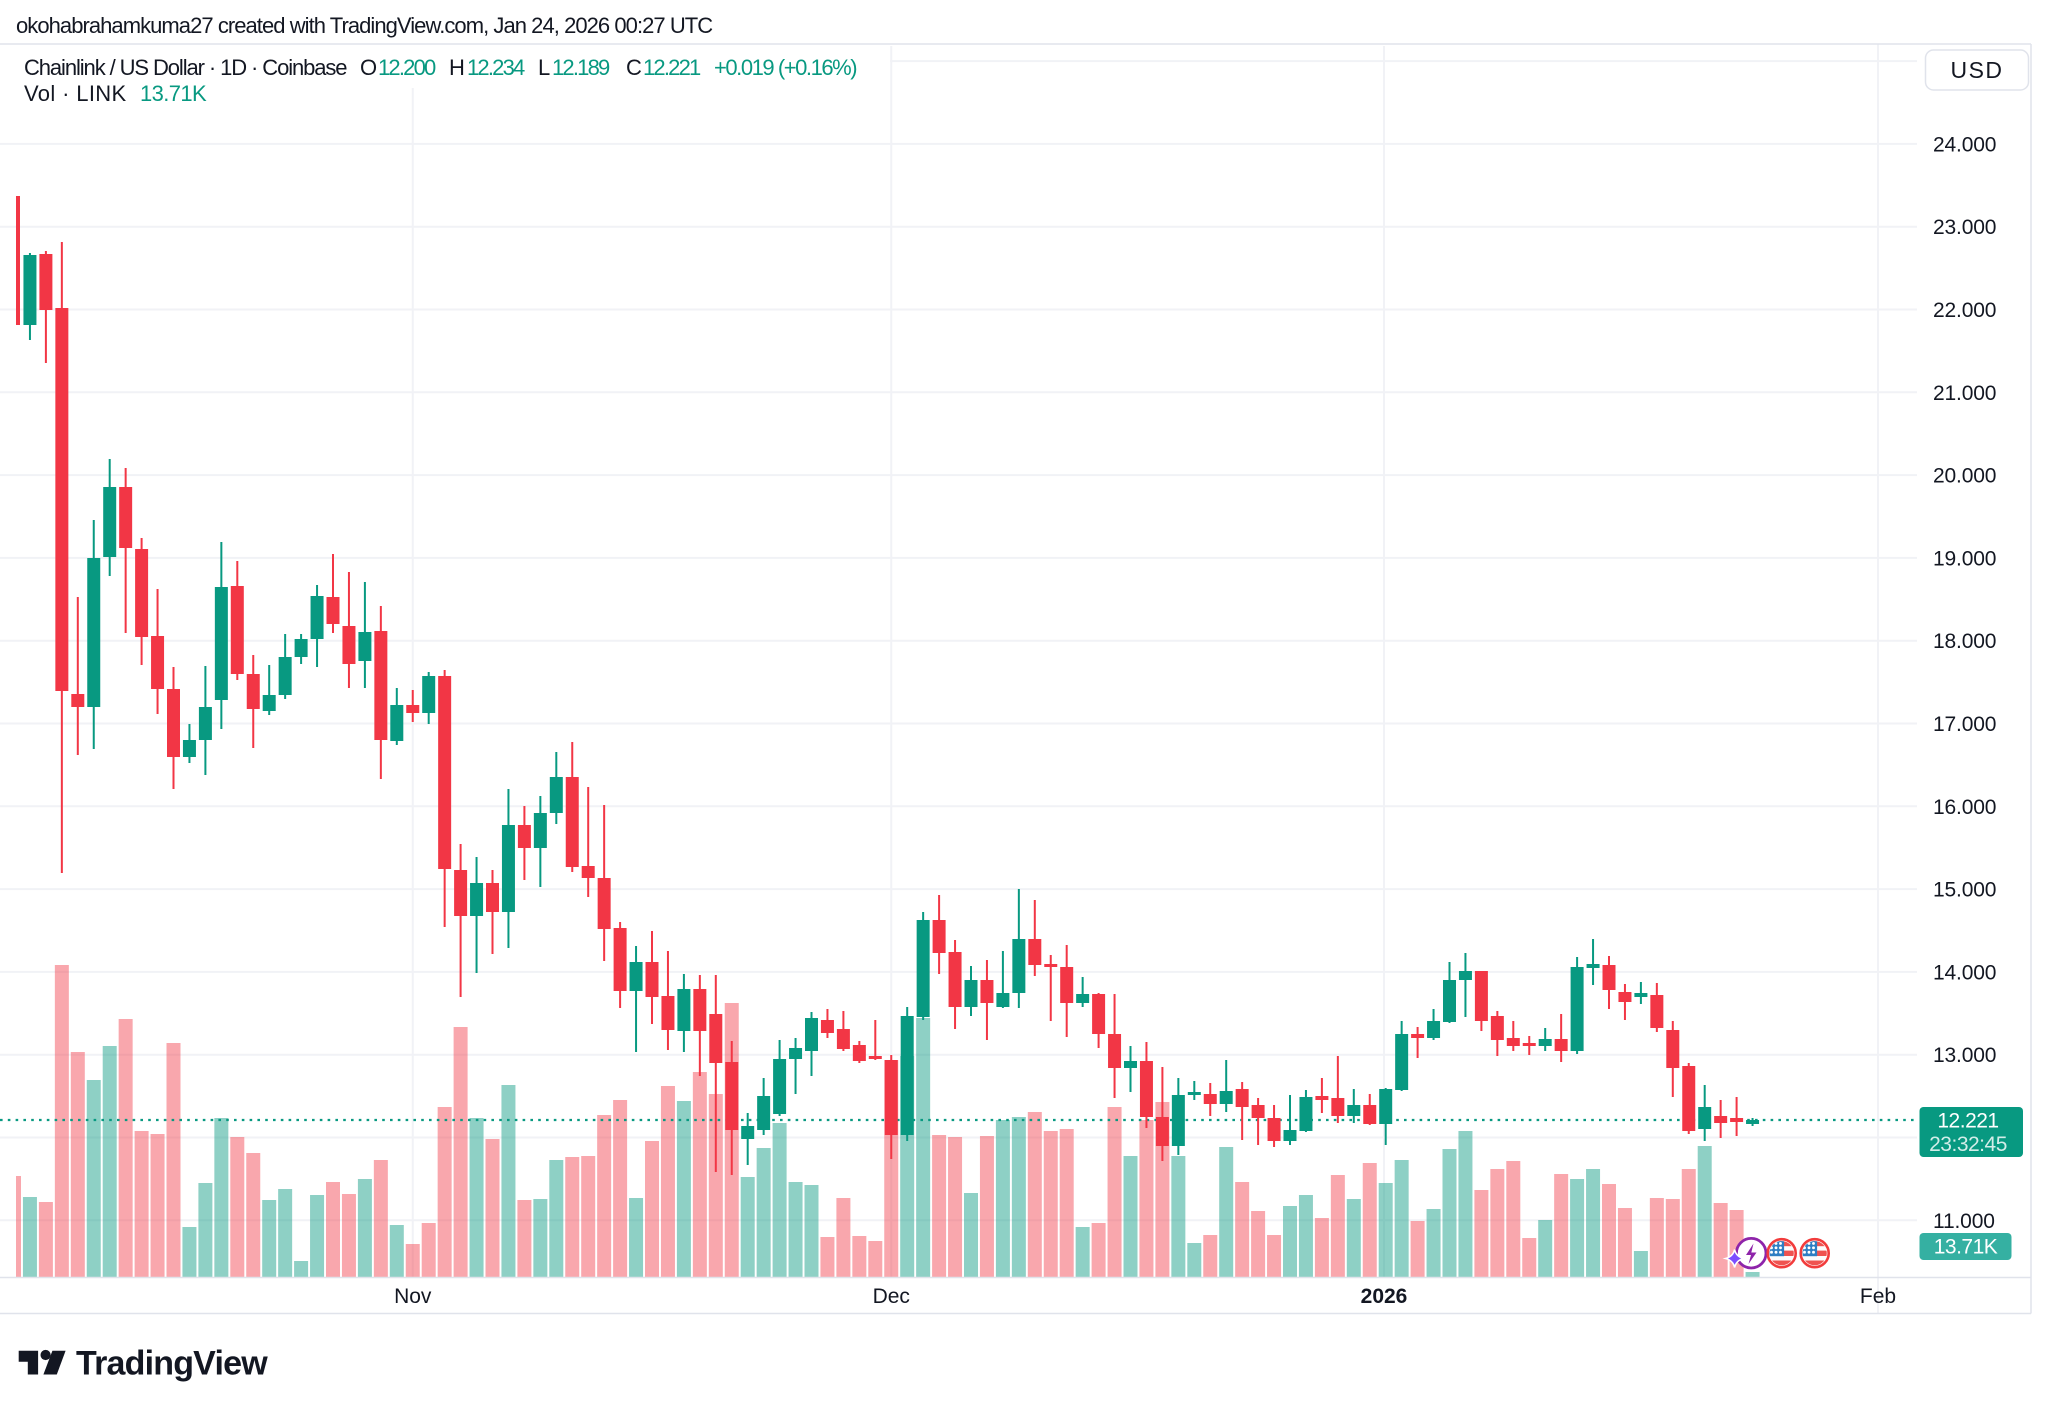  I want to click on svg-text: L, so click(544, 67).